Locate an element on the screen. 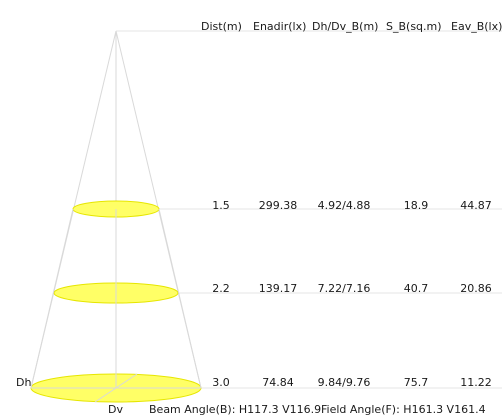 The width and height of the screenshot is (502, 418). dh-label: Dh is located at coordinates (24, 382).